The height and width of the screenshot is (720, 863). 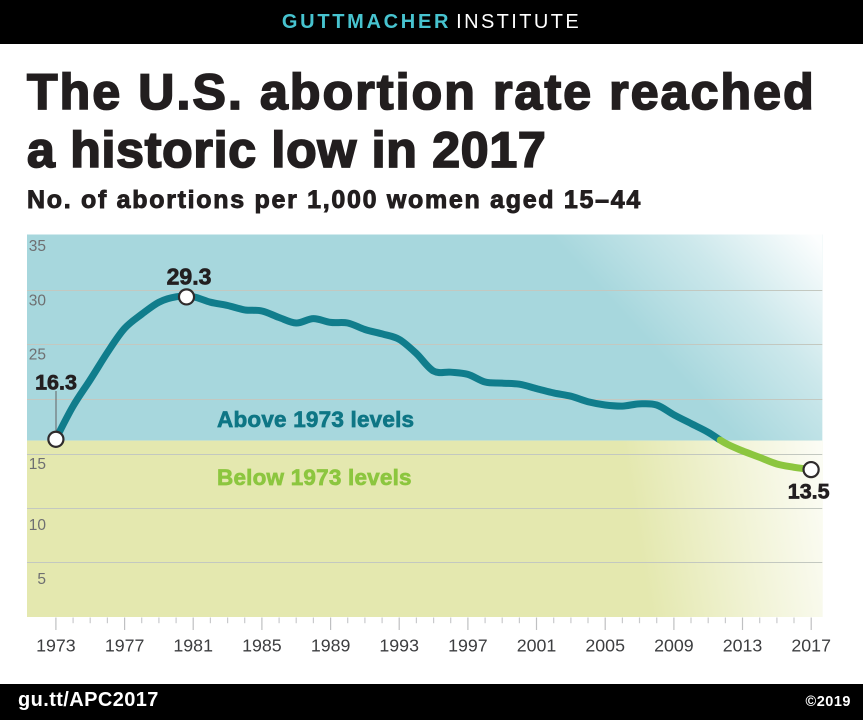 I want to click on svg-text: 13.5, so click(x=809, y=491).